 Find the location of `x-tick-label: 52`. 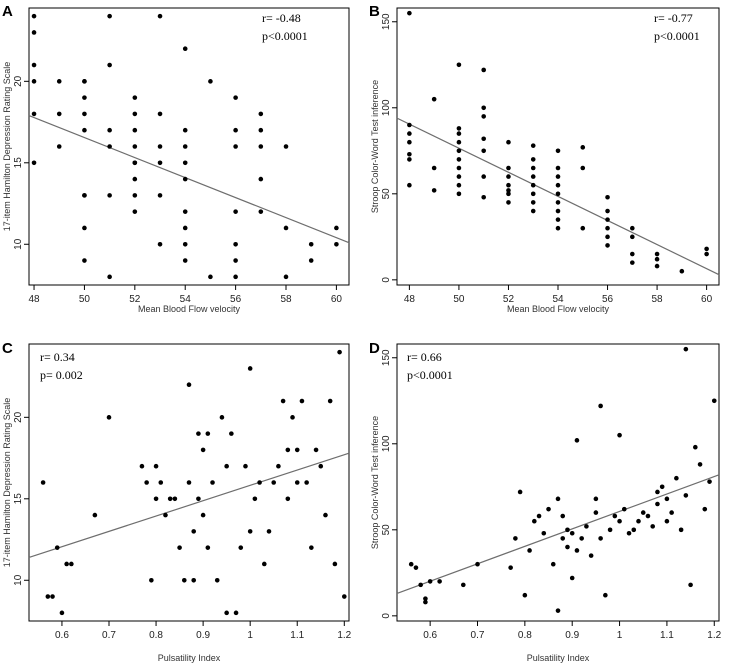

x-tick-label: 52 is located at coordinates (509, 299).